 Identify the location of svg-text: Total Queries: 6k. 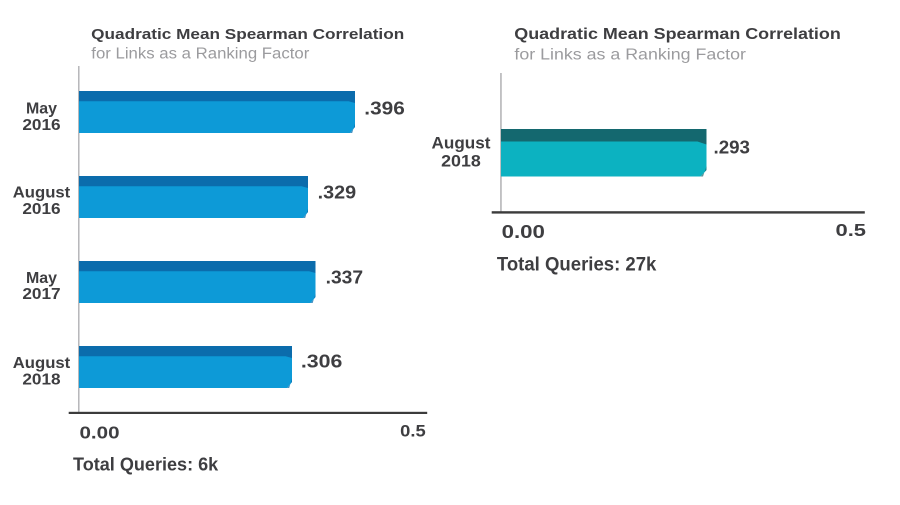
(146, 463).